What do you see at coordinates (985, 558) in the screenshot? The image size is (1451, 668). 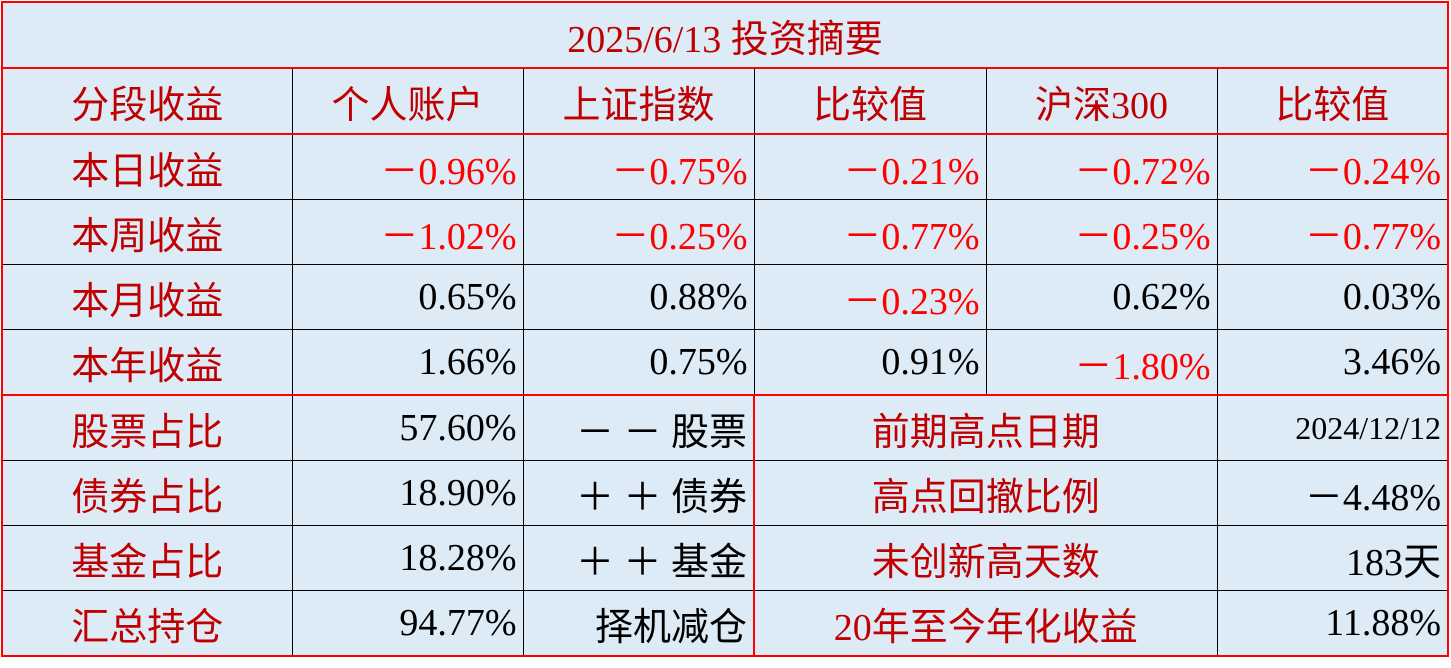 I see `metric-label: 未创新高天数` at bounding box center [985, 558].